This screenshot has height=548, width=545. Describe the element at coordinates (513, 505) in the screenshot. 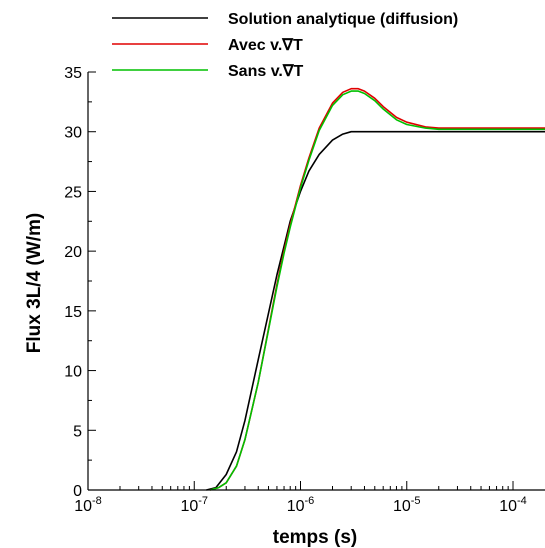

I see `x-tick-label: 10⁻⁴` at that location.